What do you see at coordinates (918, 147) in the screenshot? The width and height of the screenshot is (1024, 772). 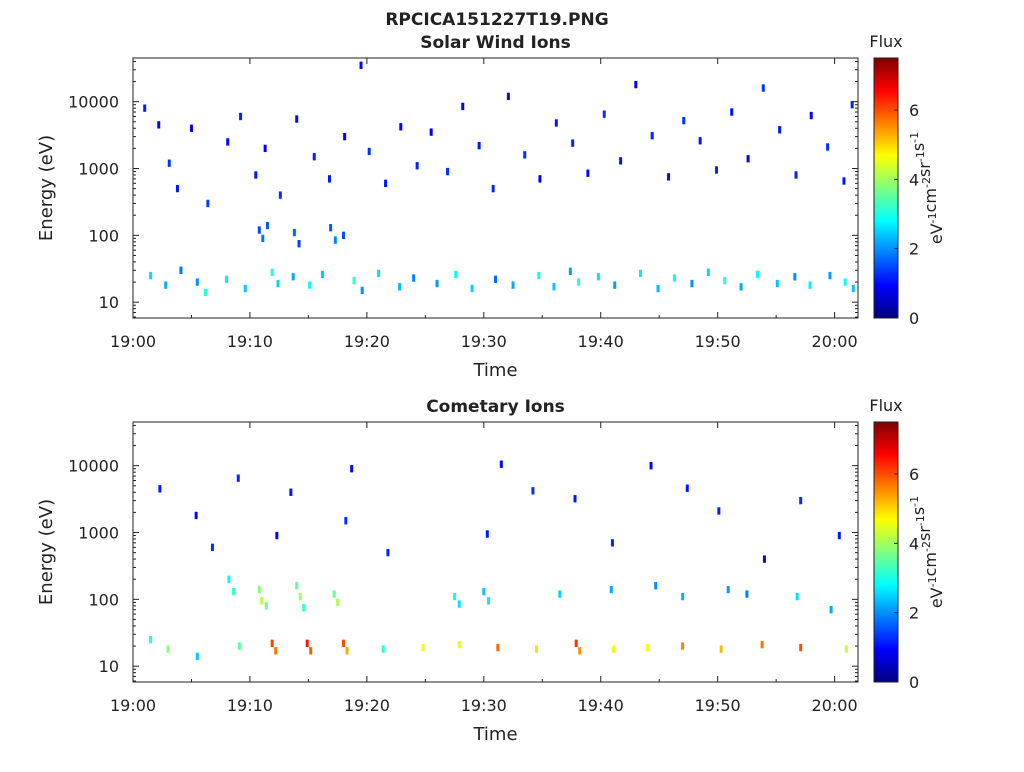 I see `colorbar-units-part: s` at bounding box center [918, 147].